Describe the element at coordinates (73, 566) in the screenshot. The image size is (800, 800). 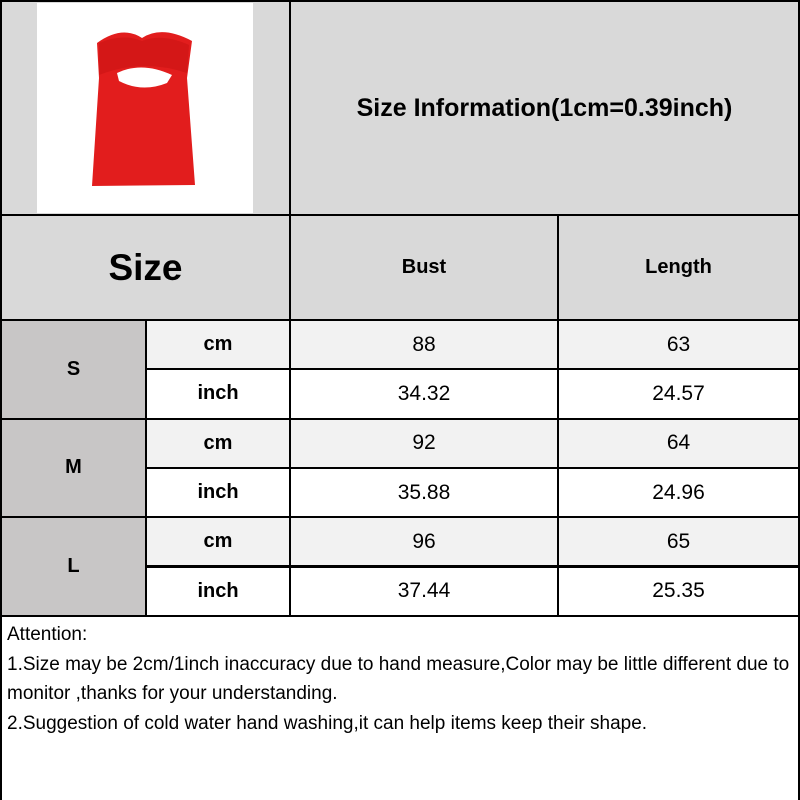
I see `size-label: L` at that location.